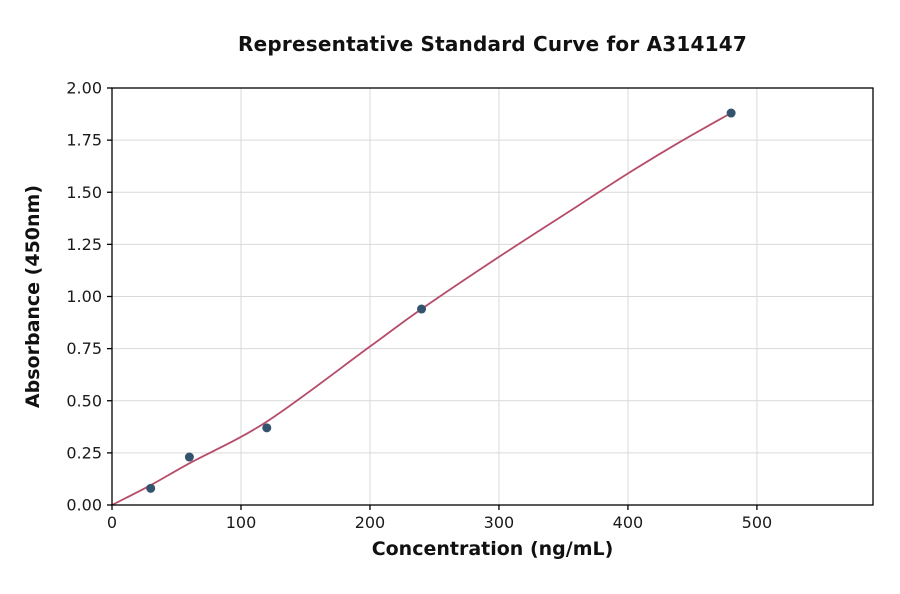 The width and height of the screenshot is (900, 594). What do you see at coordinates (84, 348) in the screenshot?
I see `y-tick-label: 0.75` at bounding box center [84, 348].